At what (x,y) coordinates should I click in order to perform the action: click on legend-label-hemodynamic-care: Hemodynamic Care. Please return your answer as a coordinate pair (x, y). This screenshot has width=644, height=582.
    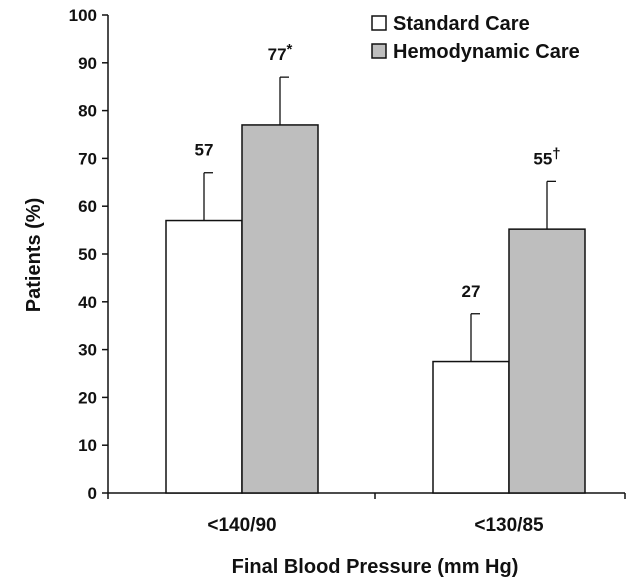
    Looking at the image, I should click on (486, 52).